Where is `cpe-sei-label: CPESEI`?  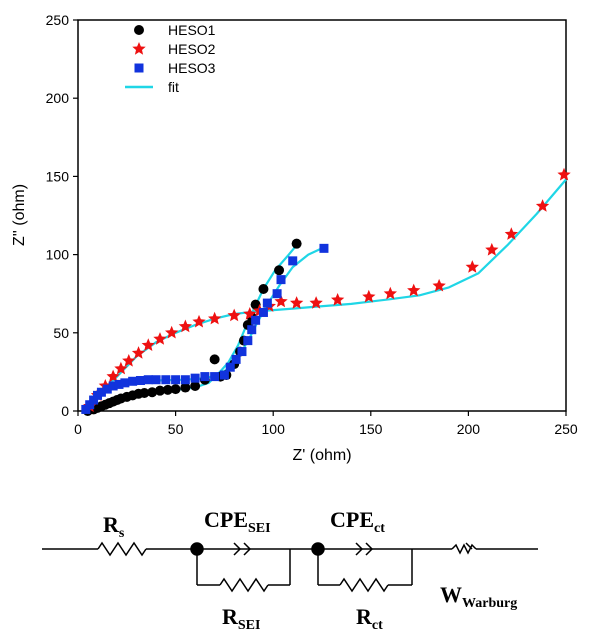 cpe-sei-label: CPESEI is located at coordinates (237, 521).